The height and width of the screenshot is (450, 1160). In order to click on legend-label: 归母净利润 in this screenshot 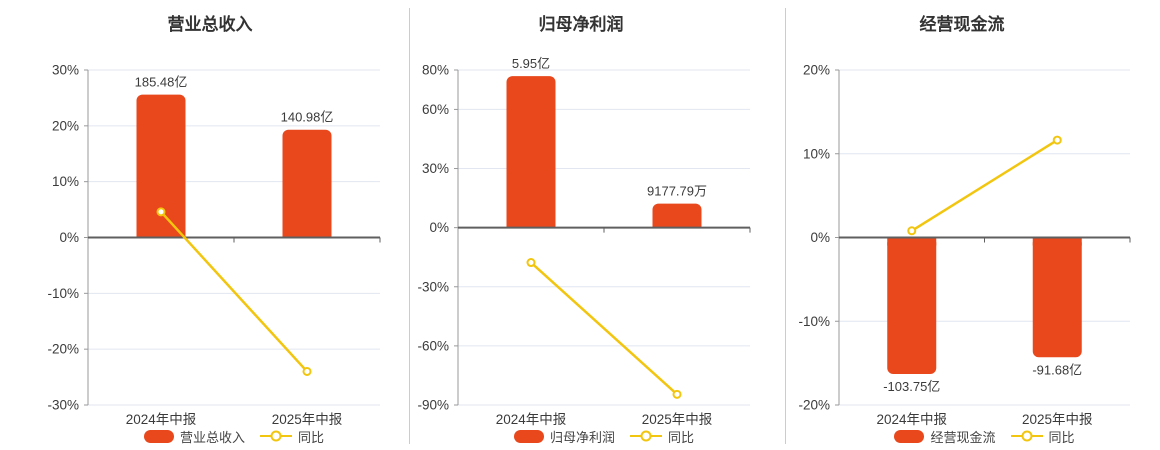, I will do `click(582, 437)`.